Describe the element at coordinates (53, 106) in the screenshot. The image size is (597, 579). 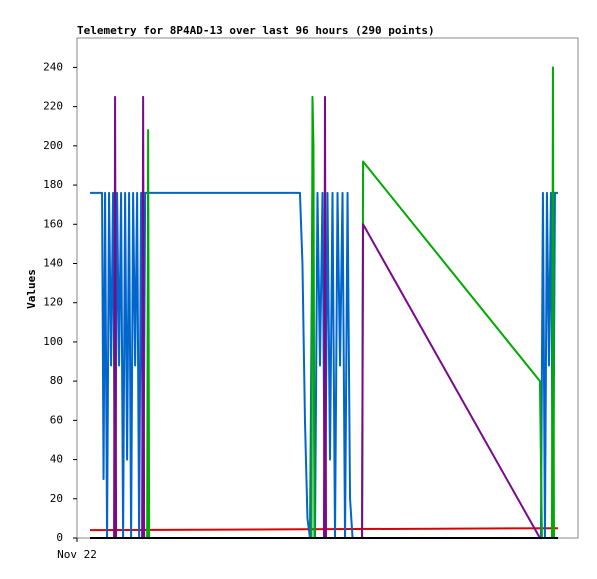
I see `y-tick-label: 220` at that location.